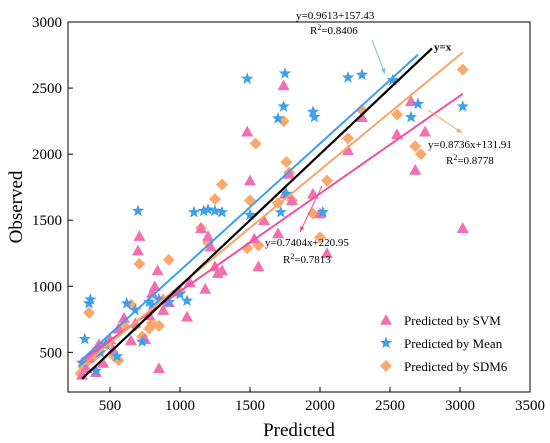 Image resolution: width=550 pixels, height=443 pixels. What do you see at coordinates (386, 366) in the screenshot?
I see `diamond-icon` at bounding box center [386, 366].